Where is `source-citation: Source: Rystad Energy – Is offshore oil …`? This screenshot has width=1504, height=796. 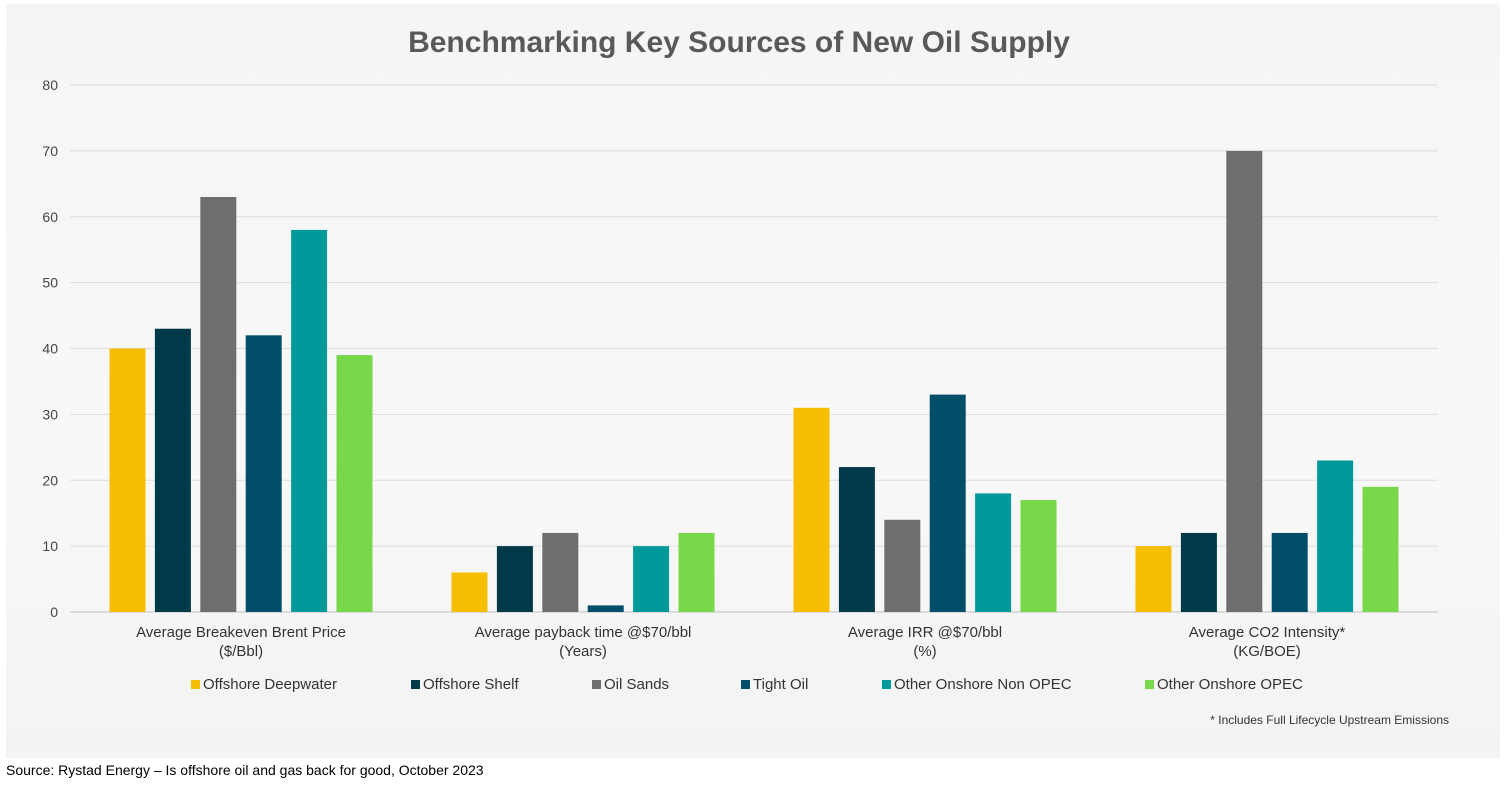 source-citation: Source: Rystad Energy – Is offshore oil … is located at coordinates (245, 770).